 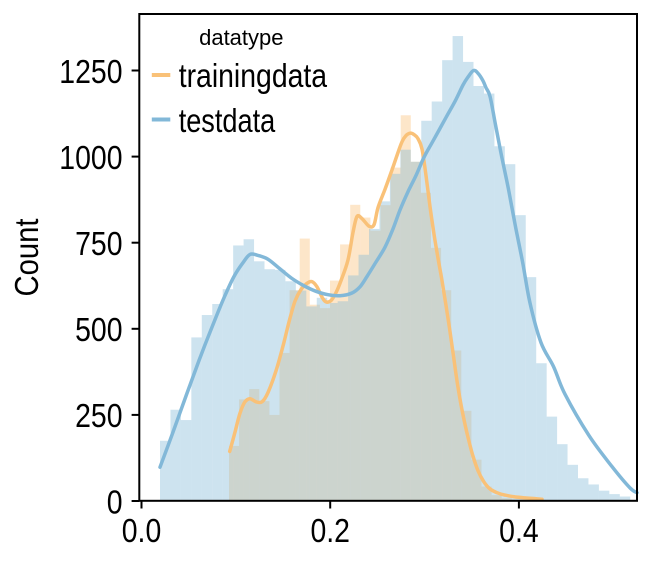 What do you see at coordinates (142, 530) in the screenshot?
I see `svg-text: 0.0` at bounding box center [142, 530].